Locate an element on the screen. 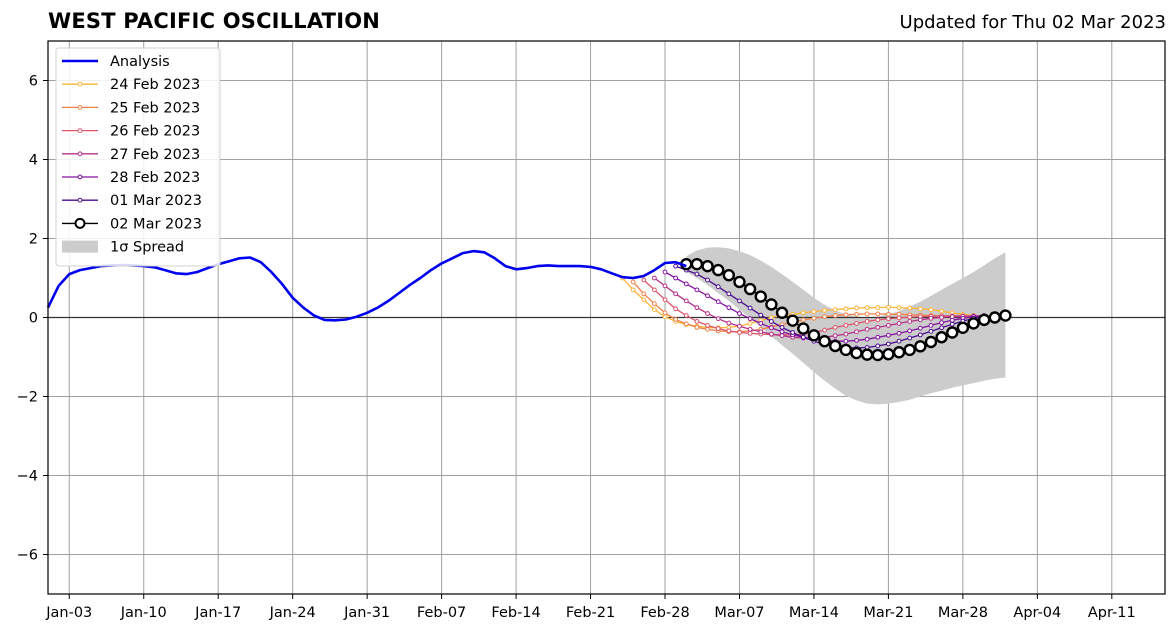 The image size is (1176, 633). legend-entry: 01 Mar 2023 is located at coordinates (132, 201).